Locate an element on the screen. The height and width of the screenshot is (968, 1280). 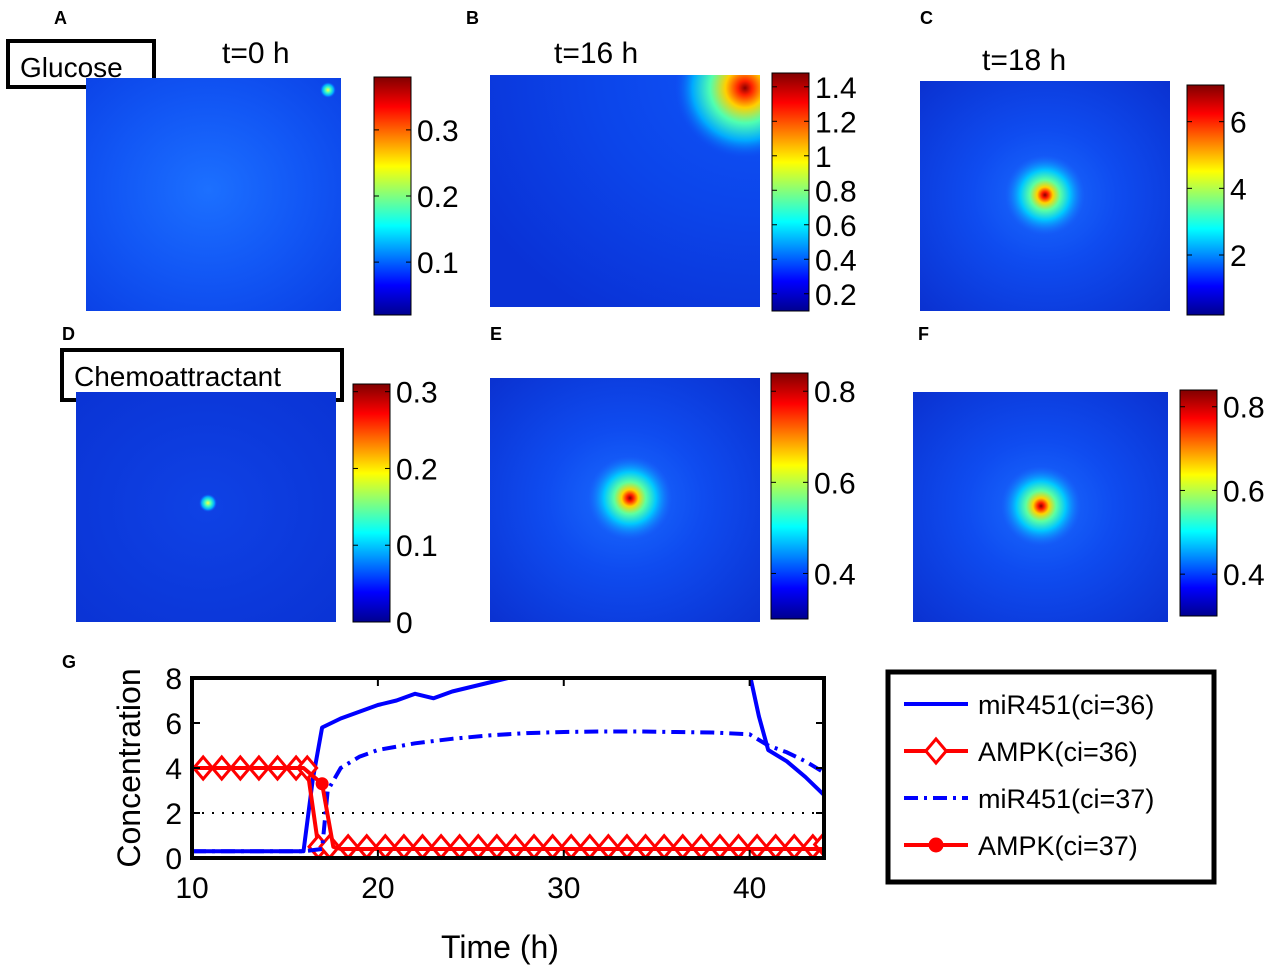
colorbar-ticks-f: 0.8 0.6 0.4 is located at coordinates (1222, 492).